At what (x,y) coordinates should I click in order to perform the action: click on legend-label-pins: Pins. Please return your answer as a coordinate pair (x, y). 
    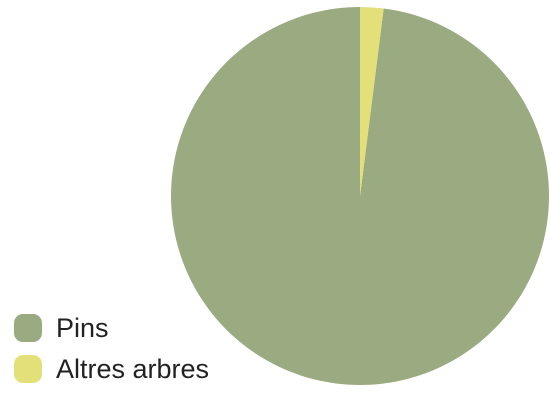
    Looking at the image, I should click on (82, 328).